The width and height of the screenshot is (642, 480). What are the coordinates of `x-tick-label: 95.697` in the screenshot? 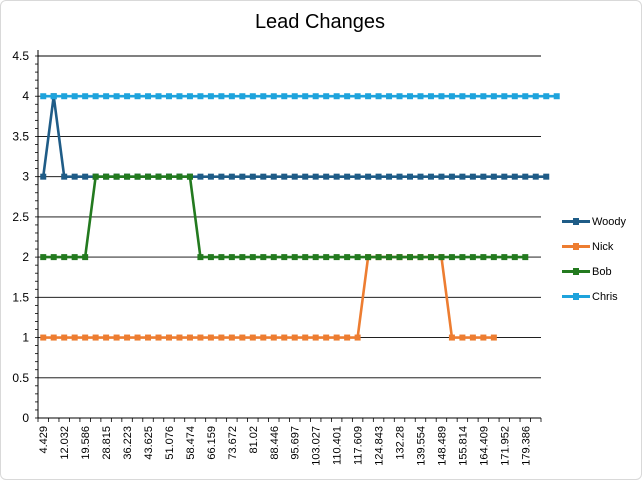 It's located at (296, 443).